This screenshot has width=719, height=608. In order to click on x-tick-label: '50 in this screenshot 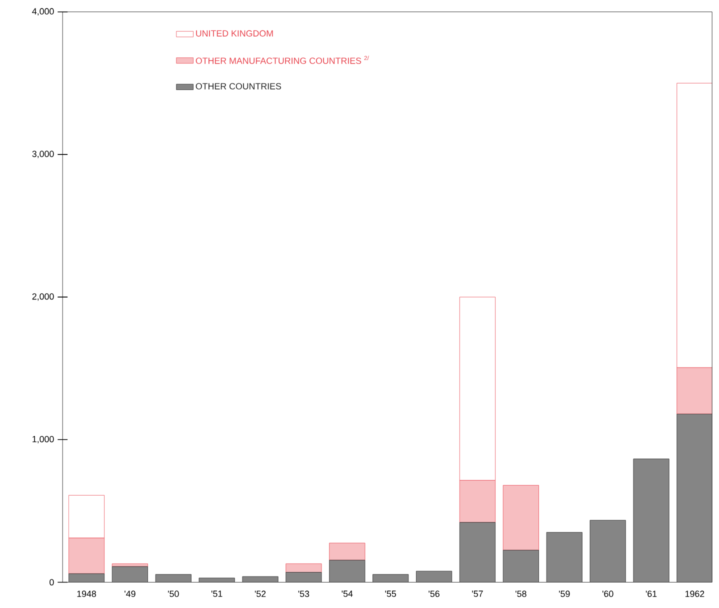, I will do `click(173, 594)`.